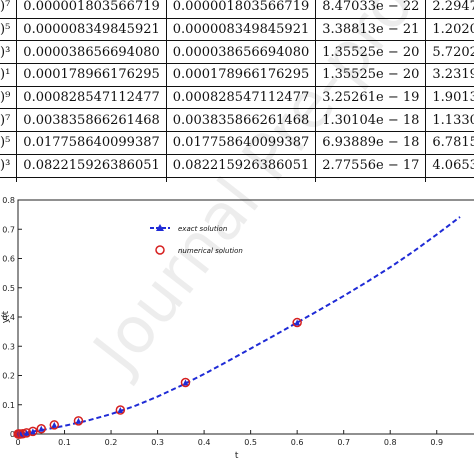 Image resolution: width=474 pixels, height=474 pixels. What do you see at coordinates (390, 442) in the screenshot?
I see `x-tick-label: 0.8` at bounding box center [390, 442].